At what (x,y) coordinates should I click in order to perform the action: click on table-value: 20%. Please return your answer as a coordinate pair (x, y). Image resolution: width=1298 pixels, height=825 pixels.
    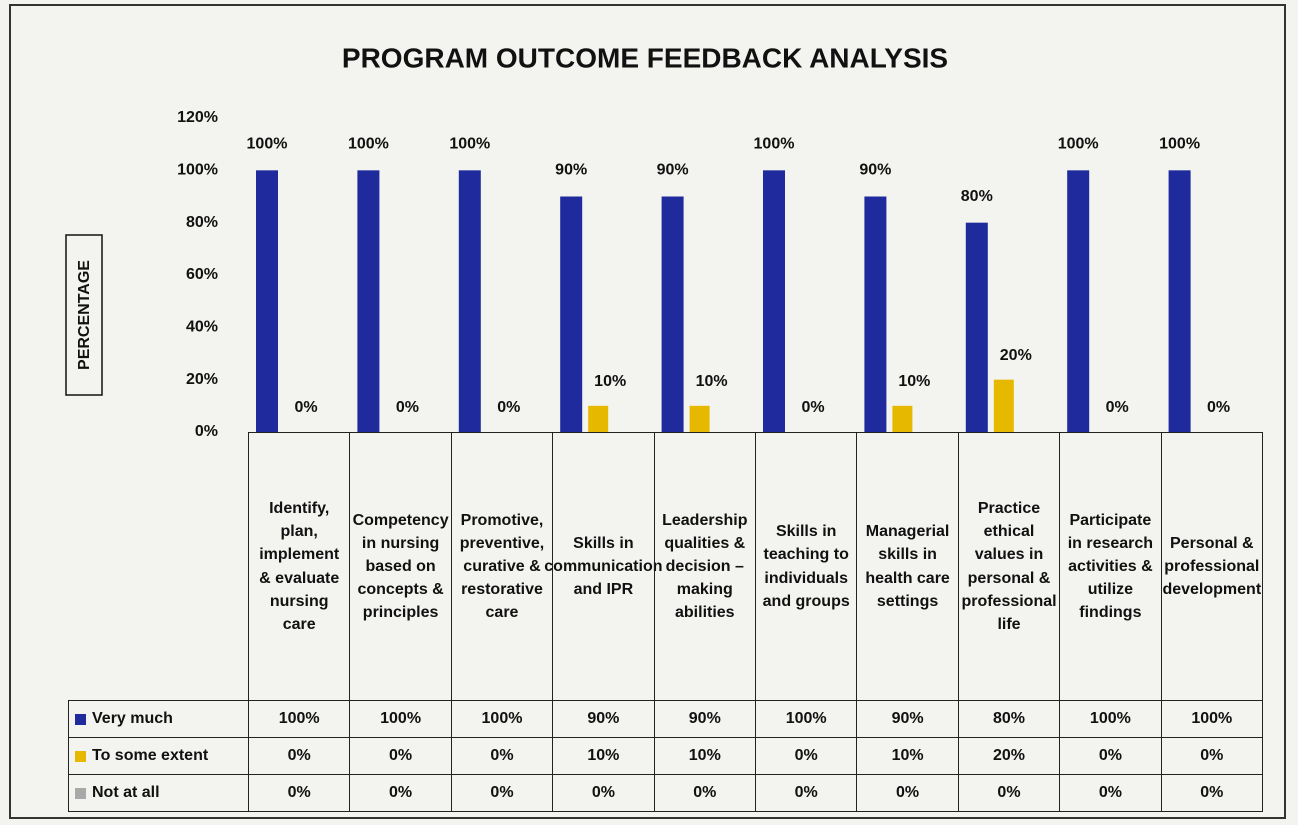
    Looking at the image, I should click on (1009, 756).